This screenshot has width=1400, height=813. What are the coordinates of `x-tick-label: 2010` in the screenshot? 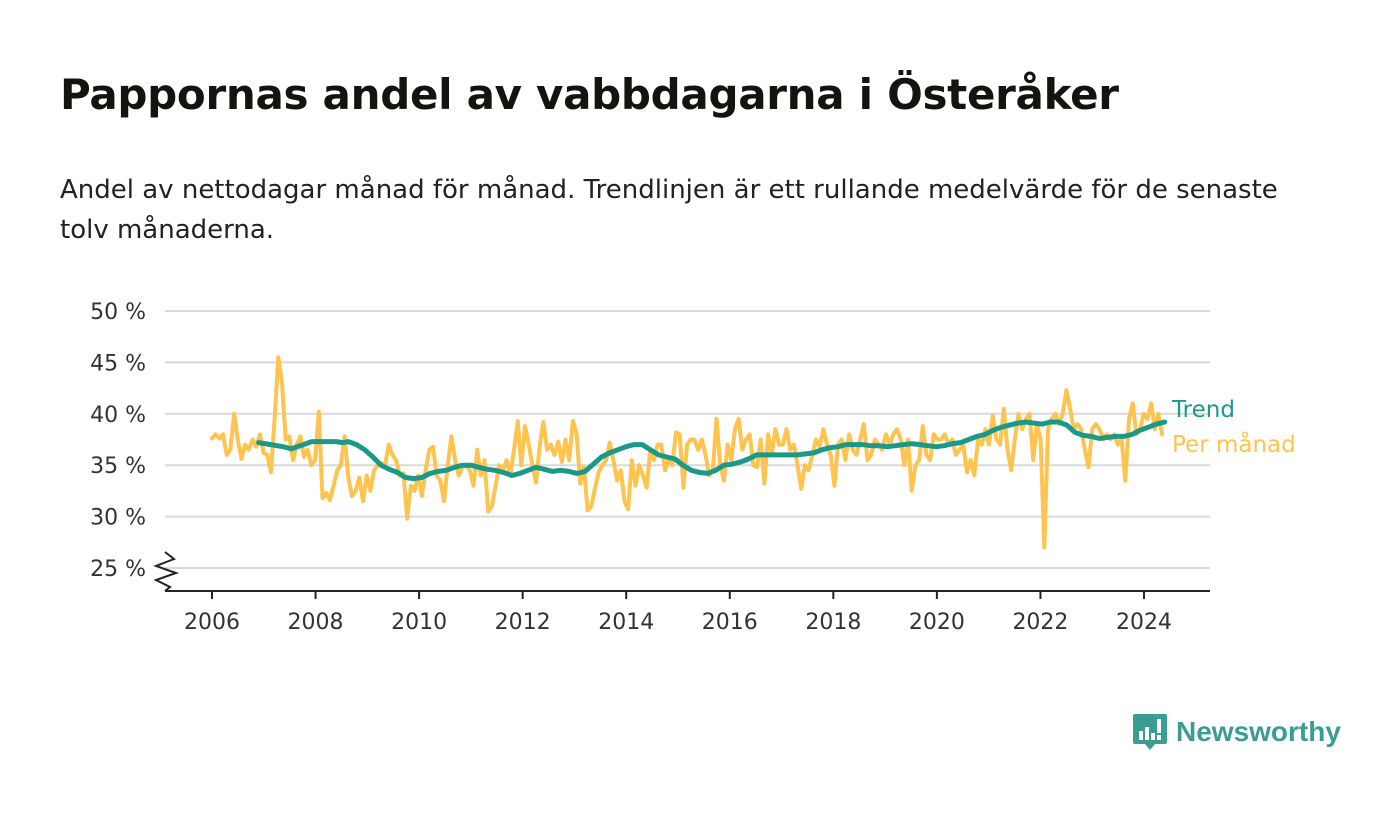 It's located at (419, 622).